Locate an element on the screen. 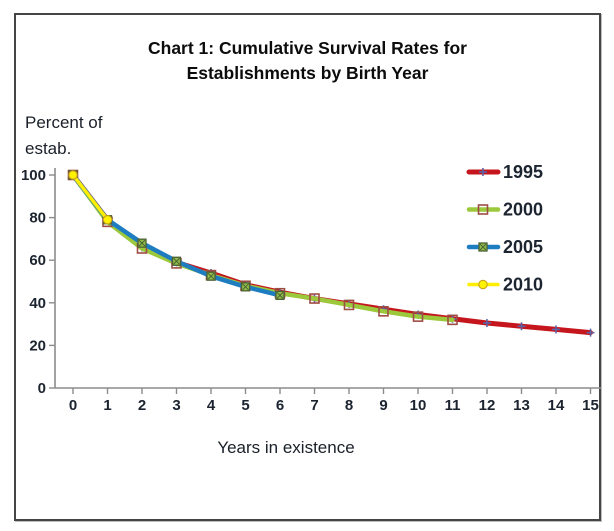 This screenshot has width=614, height=531. x-axis-label: Years in existence is located at coordinates (286, 447).